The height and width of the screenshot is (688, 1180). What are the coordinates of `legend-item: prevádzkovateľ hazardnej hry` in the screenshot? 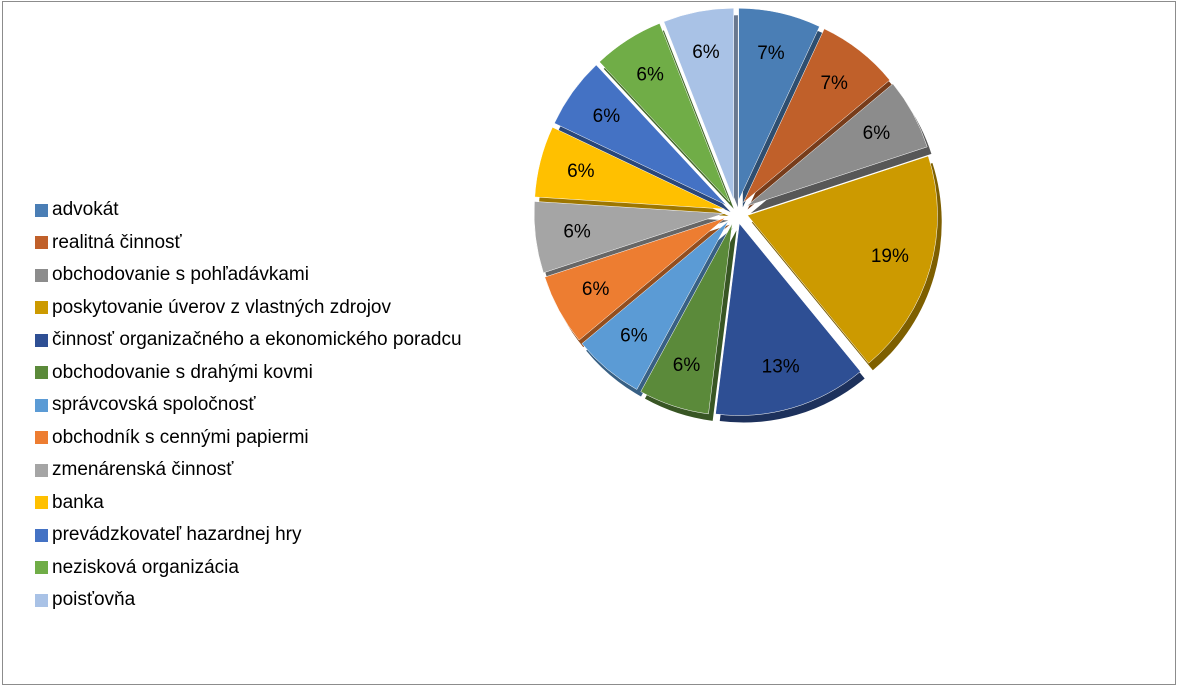 It's located at (248, 535).